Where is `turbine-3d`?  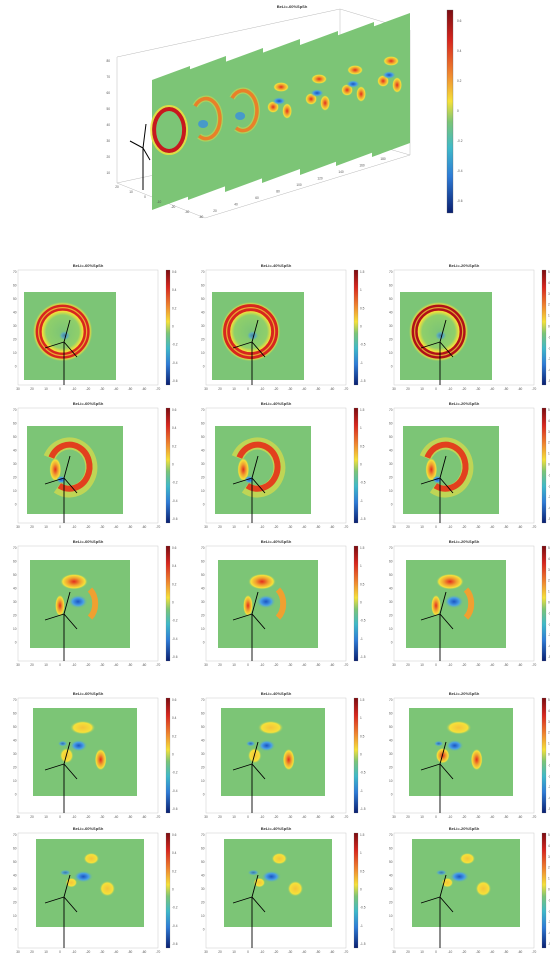
turbine-3d is located at coordinates (140, 156).